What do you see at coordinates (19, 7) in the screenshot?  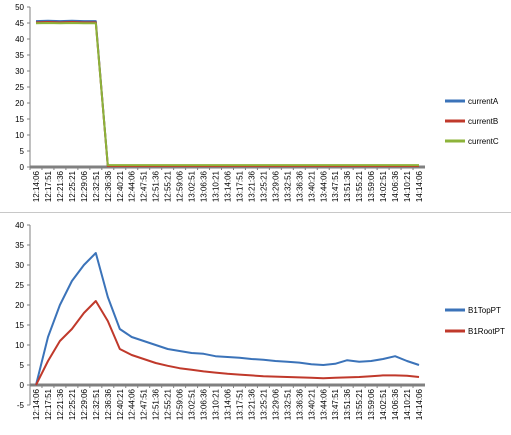 I see `y-tick-label: 50` at bounding box center [19, 7].